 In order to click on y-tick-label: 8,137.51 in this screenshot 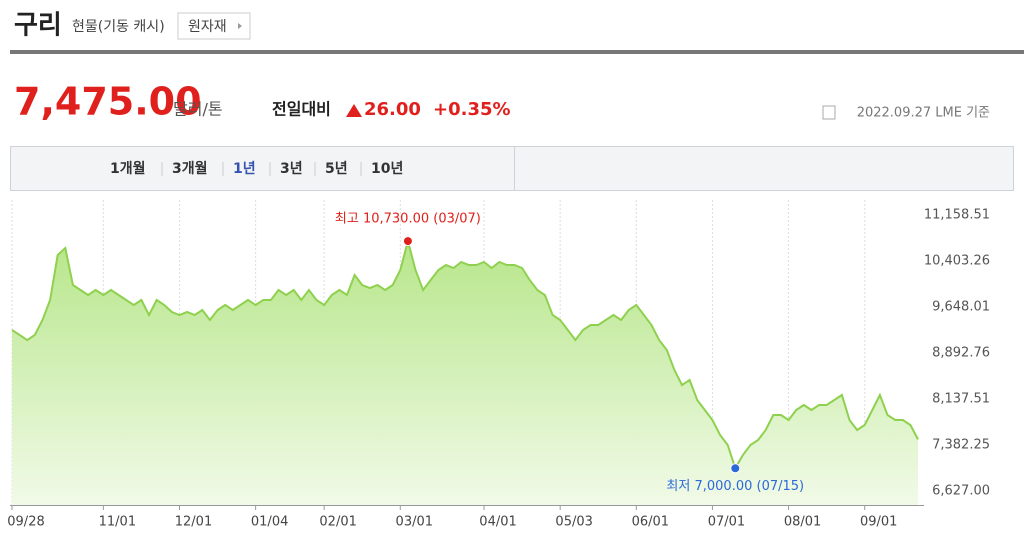, I will do `click(961, 398)`.